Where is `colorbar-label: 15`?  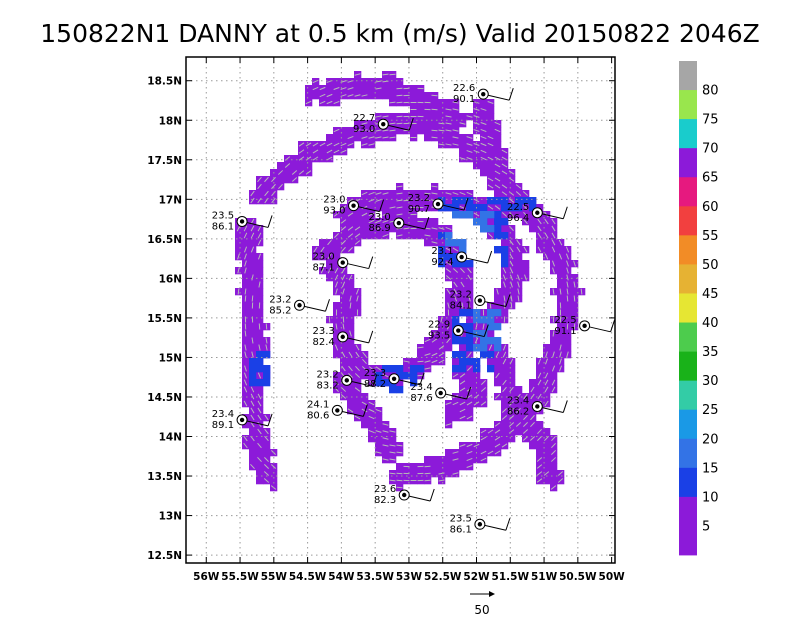
colorbar-label: 15 is located at coordinates (710, 468).